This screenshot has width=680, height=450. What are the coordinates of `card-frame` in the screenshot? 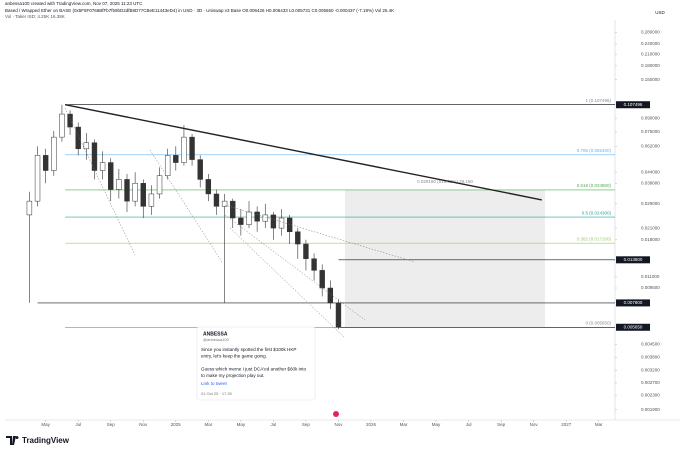 It's located at (256, 363).